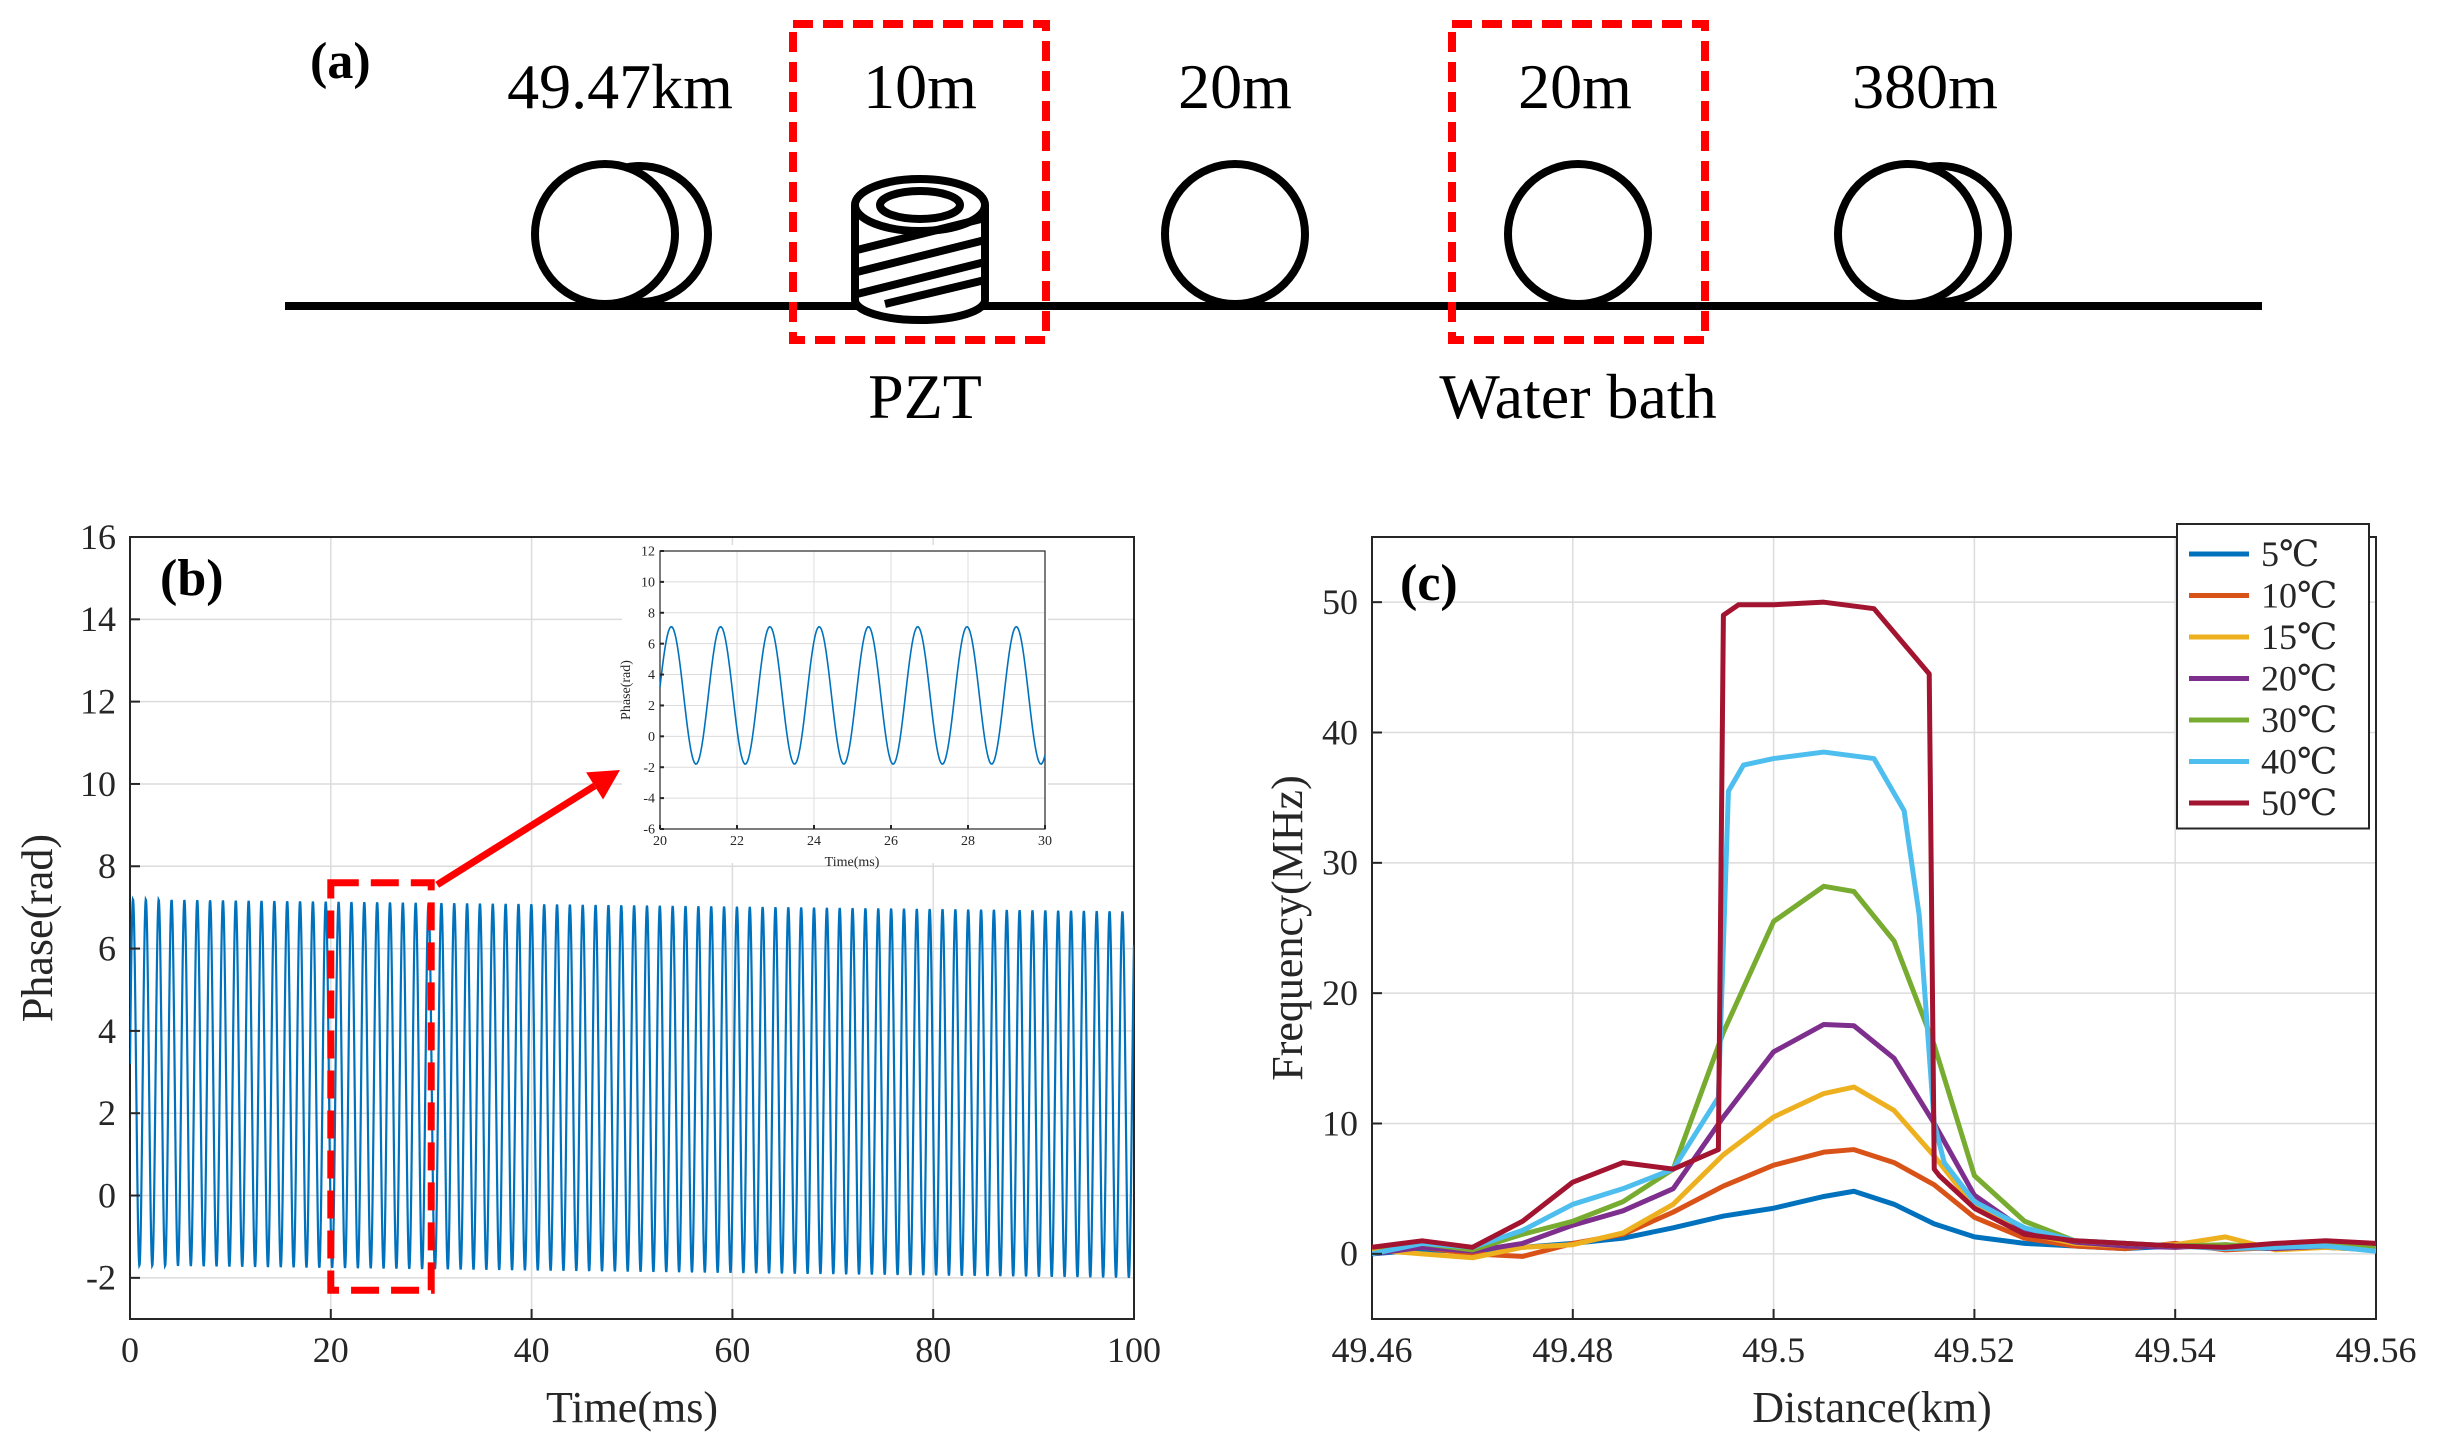  What do you see at coordinates (968, 841) in the screenshot?
I see `bi-xtick-label-4: 28` at bounding box center [968, 841].